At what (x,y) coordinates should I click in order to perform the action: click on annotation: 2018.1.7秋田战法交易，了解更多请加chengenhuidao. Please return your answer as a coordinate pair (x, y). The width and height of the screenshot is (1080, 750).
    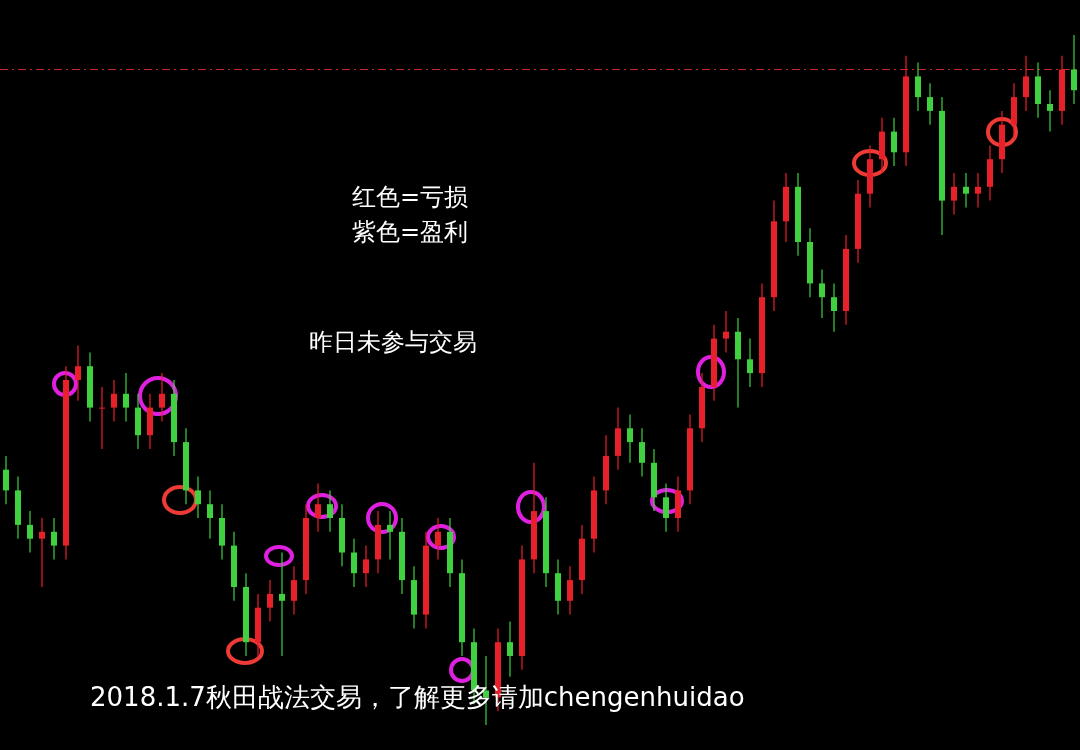
    Looking at the image, I should click on (417, 697).